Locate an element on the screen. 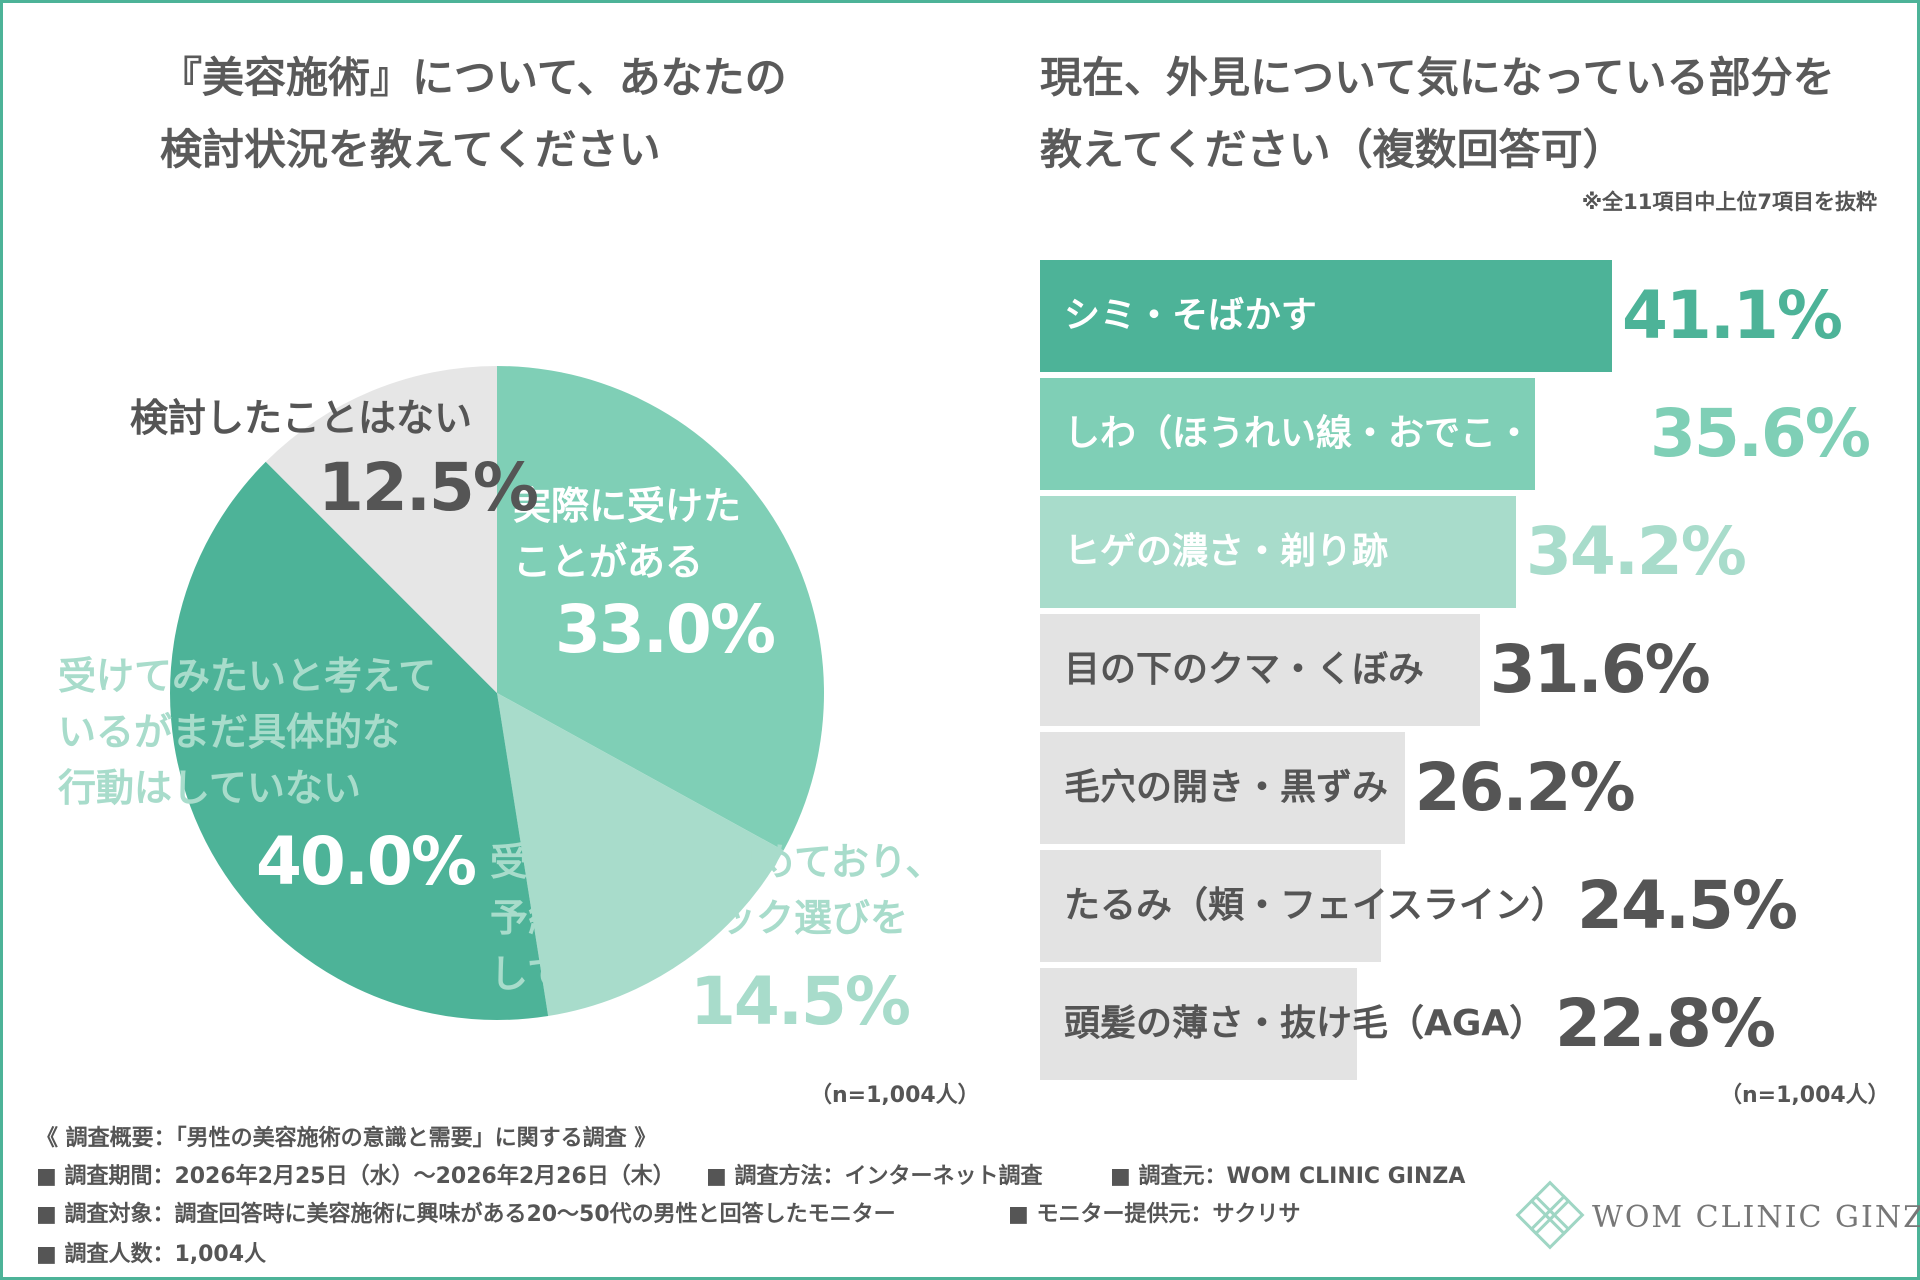 The height and width of the screenshot is (1280, 1920). bar-value-label: 31.6% is located at coordinates (1600, 669).